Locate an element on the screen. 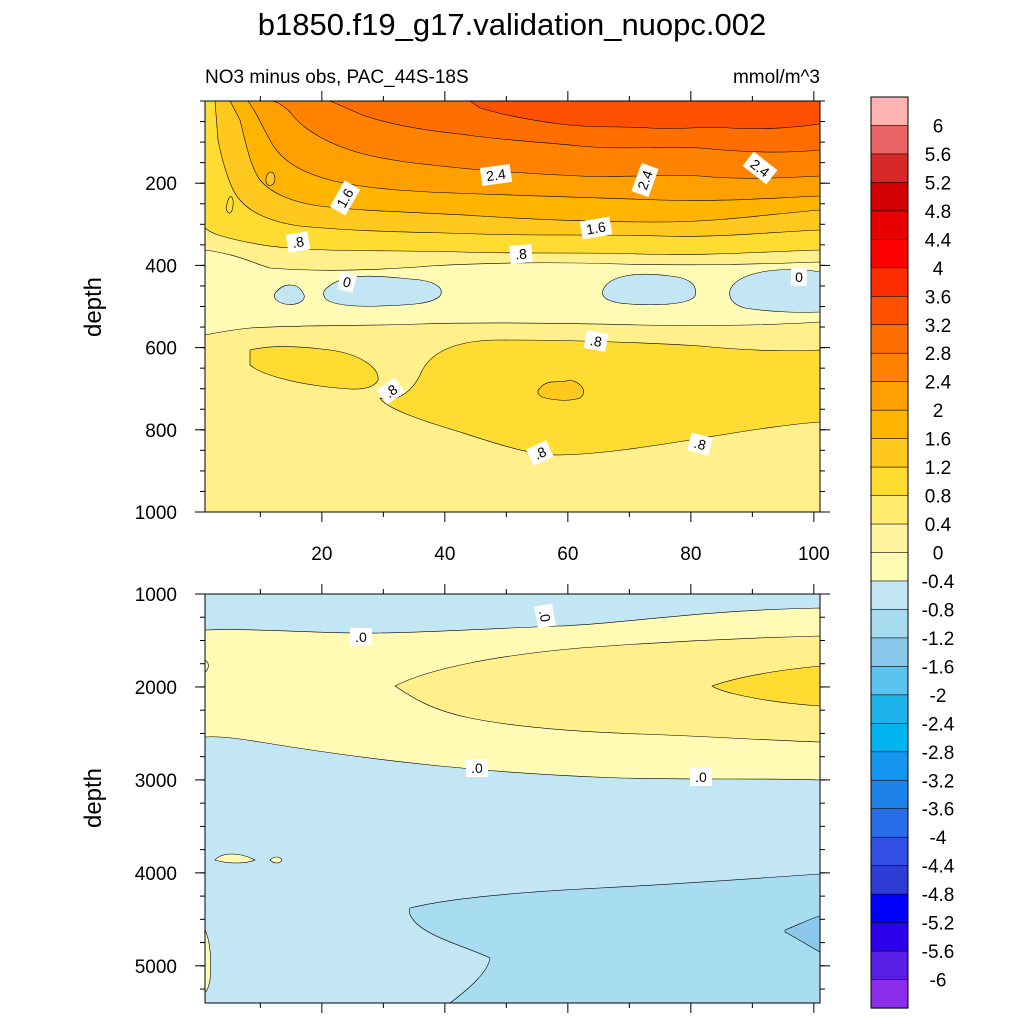 This screenshot has height=1024, width=1024. colorbar-label: 3.6 is located at coordinates (938, 297).